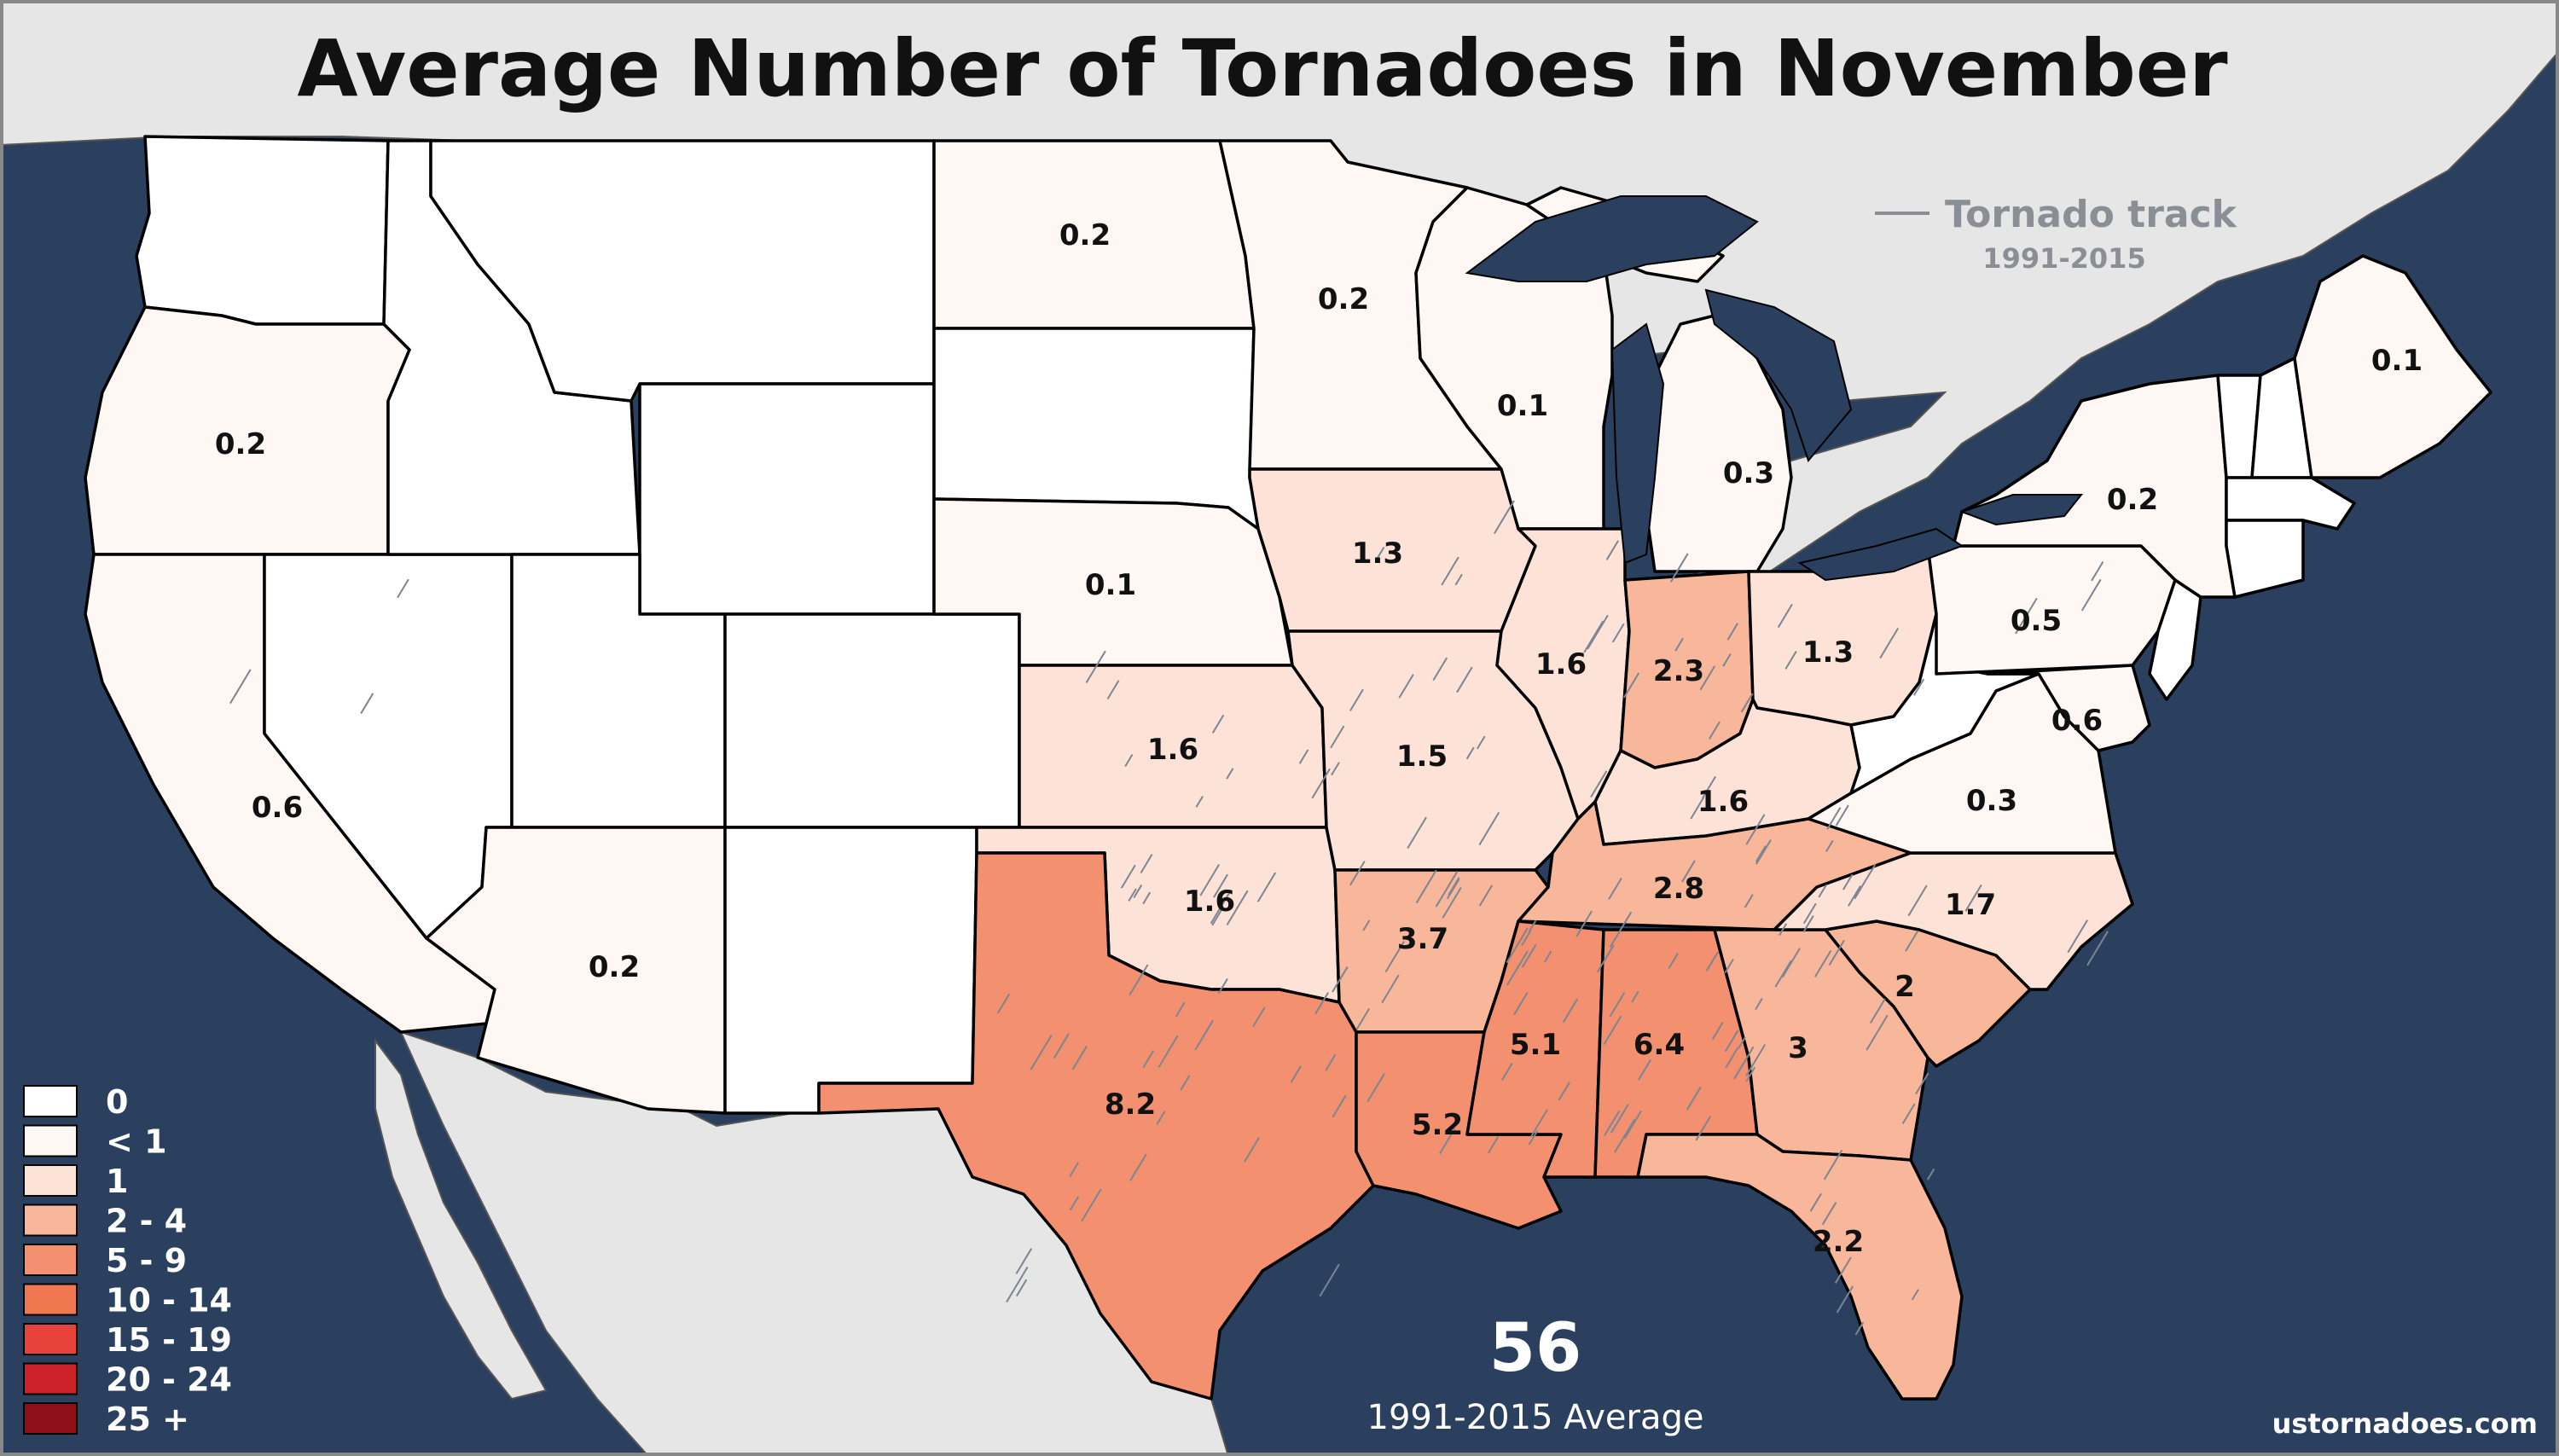 The width and height of the screenshot is (2559, 1456). What do you see at coordinates (1678, 889) in the screenshot?
I see `label-tennessee: 2.8` at bounding box center [1678, 889].